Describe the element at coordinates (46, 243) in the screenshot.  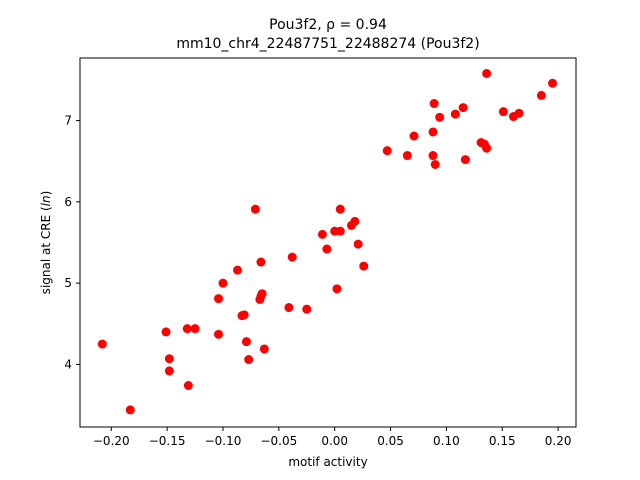
I see `y-axis-label: signal at CRE (ln)` at that location.